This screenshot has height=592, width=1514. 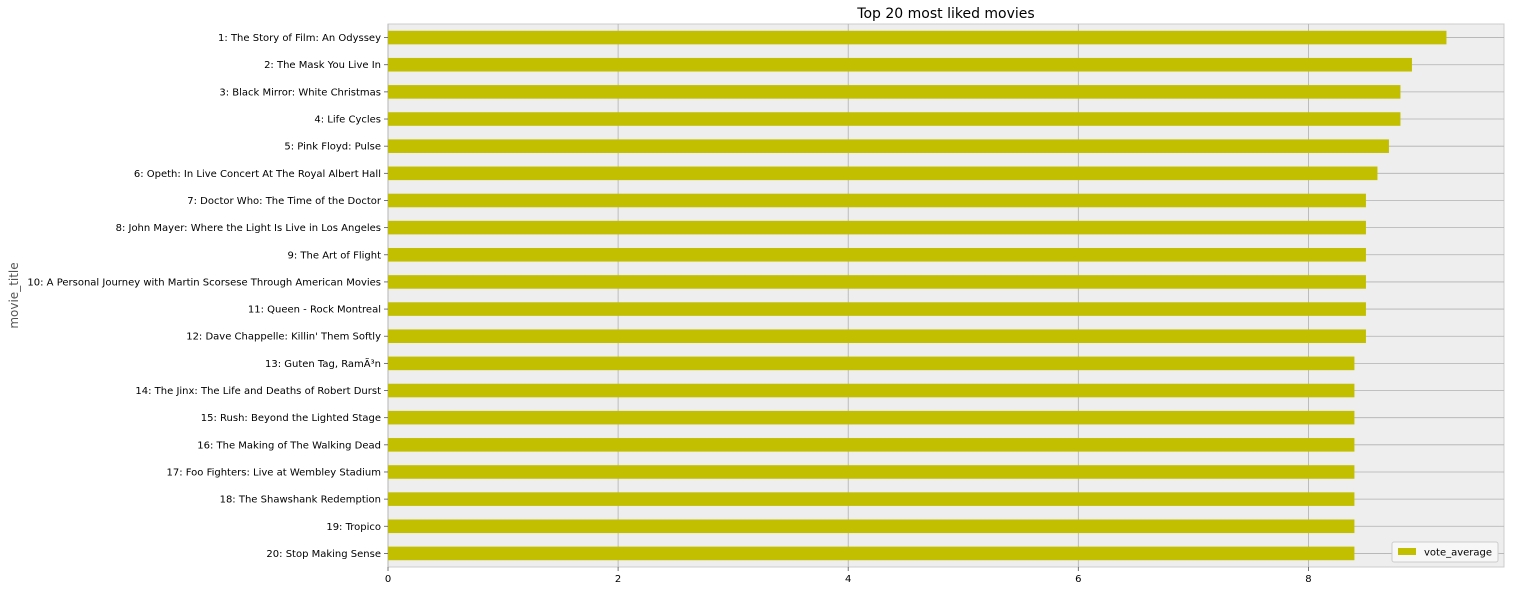 I want to click on y-tick-label-7: 7: Doctor Who: The Time of the Doctor, so click(x=284, y=201).